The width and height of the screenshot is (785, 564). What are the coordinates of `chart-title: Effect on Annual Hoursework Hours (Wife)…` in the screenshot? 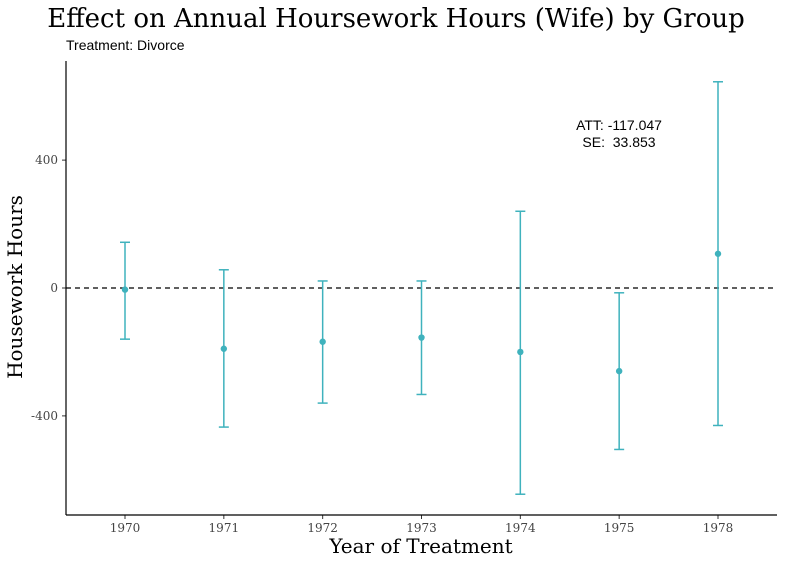 It's located at (396, 19).